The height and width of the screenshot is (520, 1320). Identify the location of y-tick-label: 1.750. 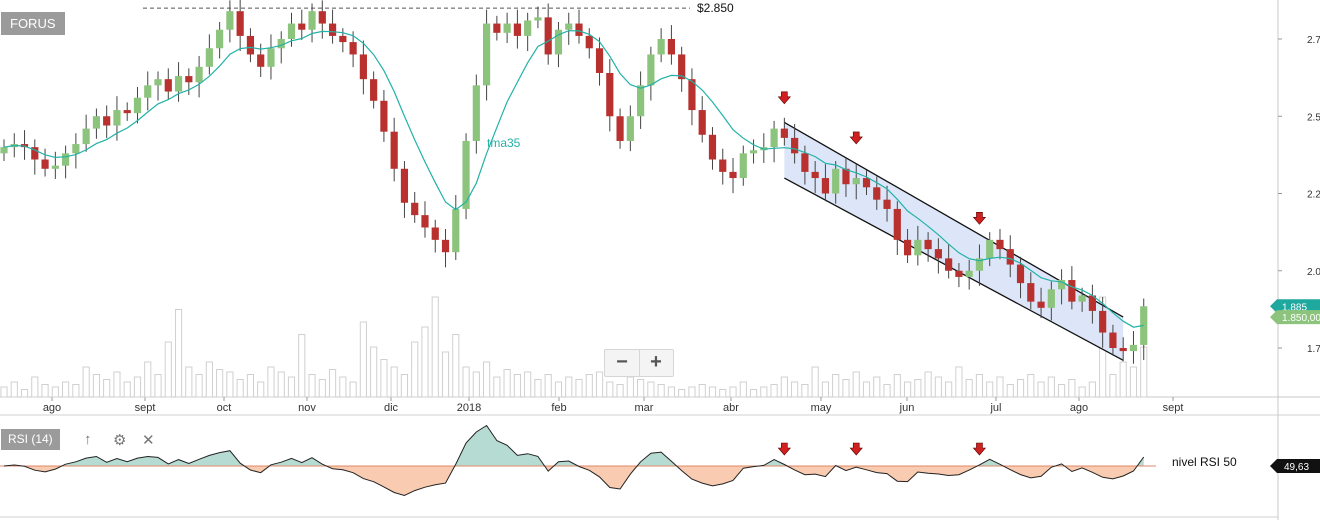
(1313, 349).